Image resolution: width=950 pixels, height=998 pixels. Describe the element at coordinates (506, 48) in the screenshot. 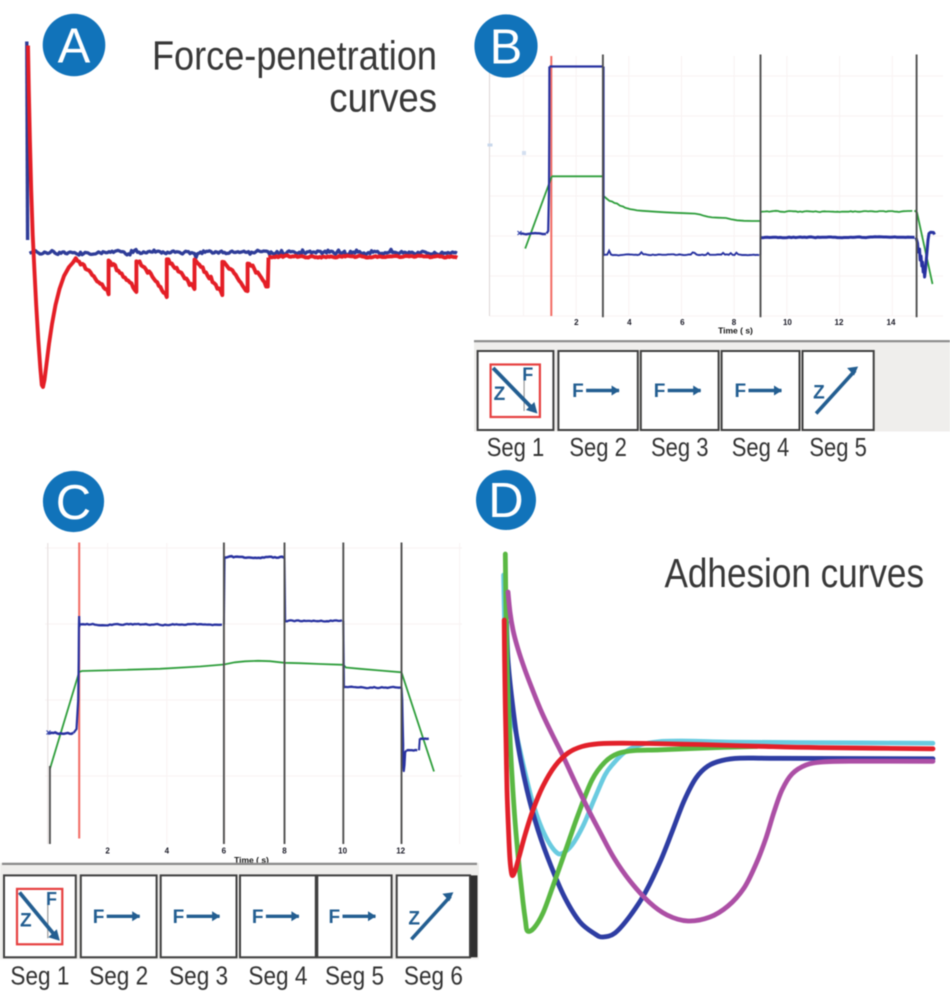

I see `svg-text: B` at that location.